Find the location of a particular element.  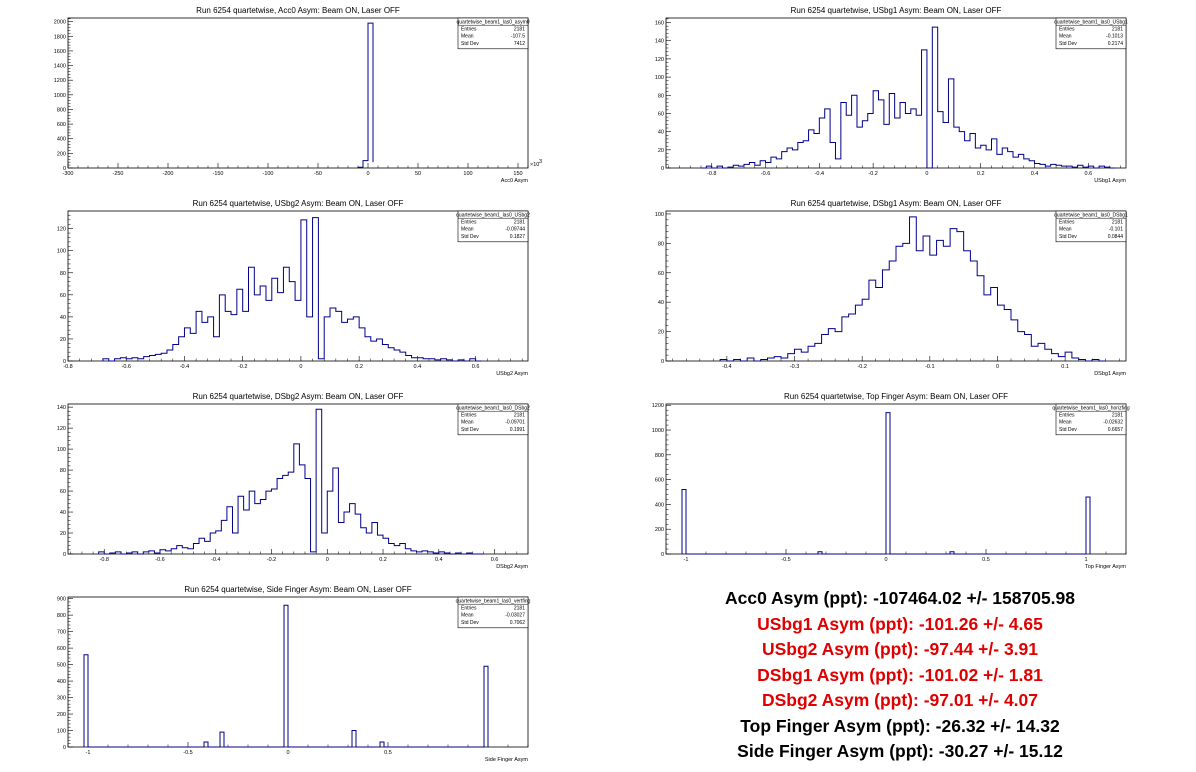

x-tick-label: -200 is located at coordinates (167, 174).